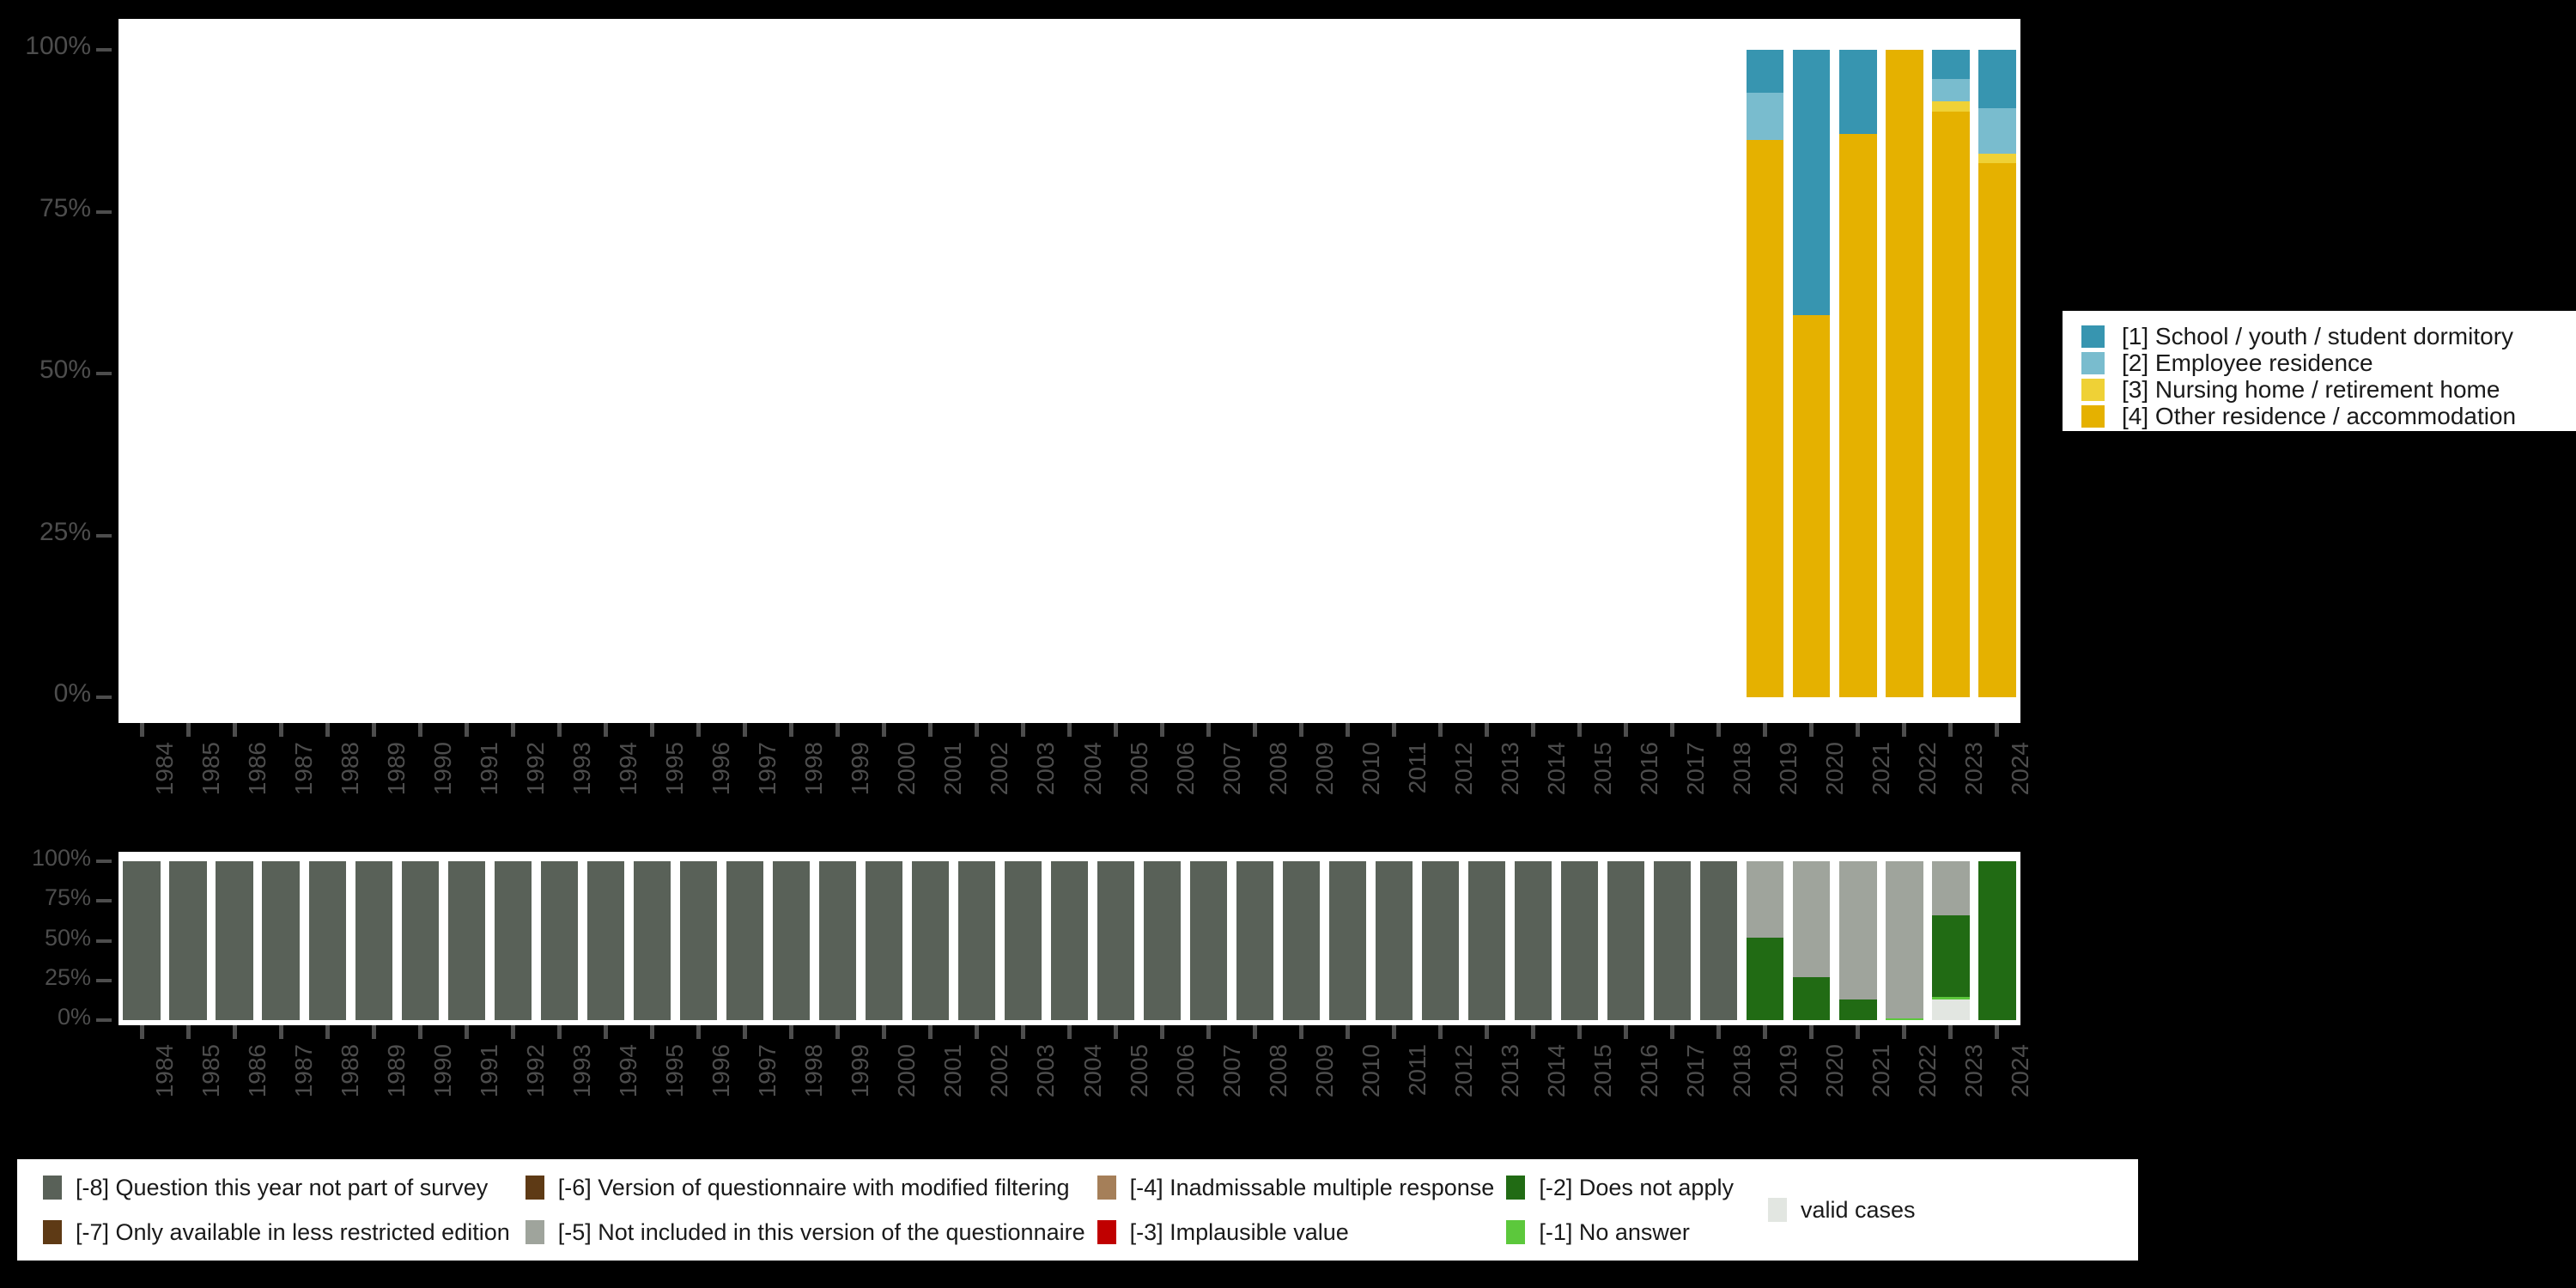 This screenshot has width=2576, height=1288. Describe the element at coordinates (327, 940) in the screenshot. I see `coverage-segment-1988-s5` at that location.